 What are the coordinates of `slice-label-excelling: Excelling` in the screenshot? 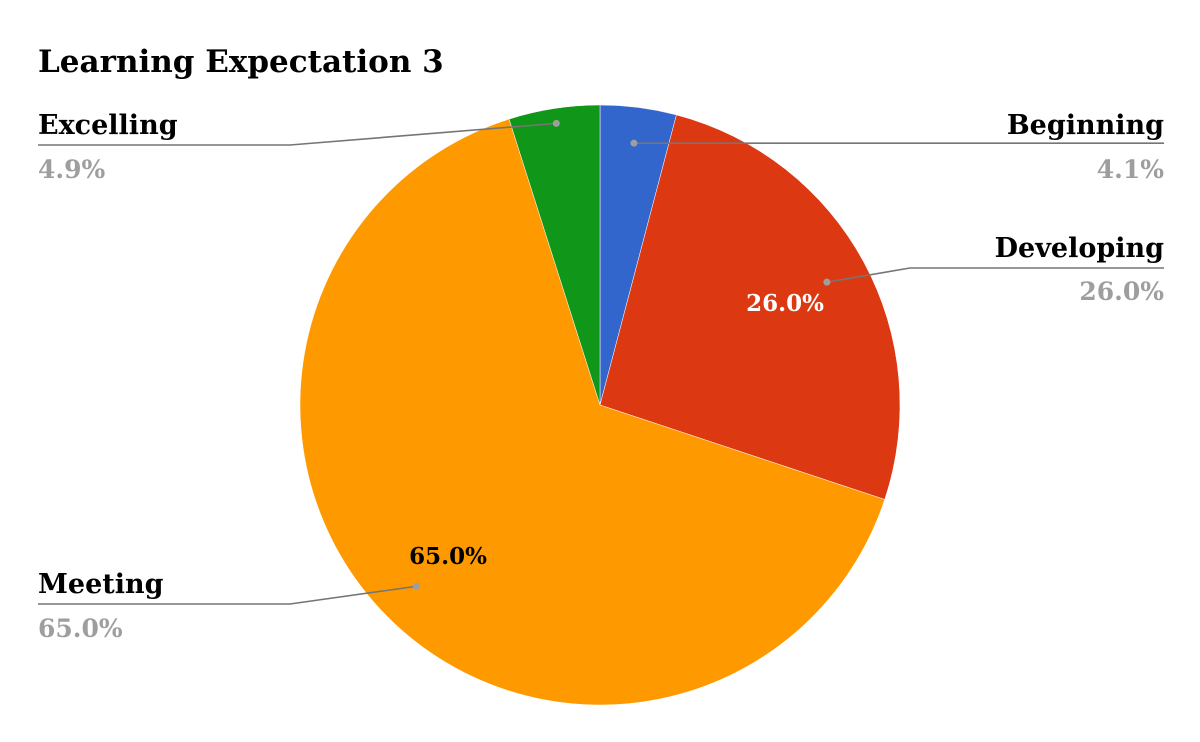 It's located at (108, 125).